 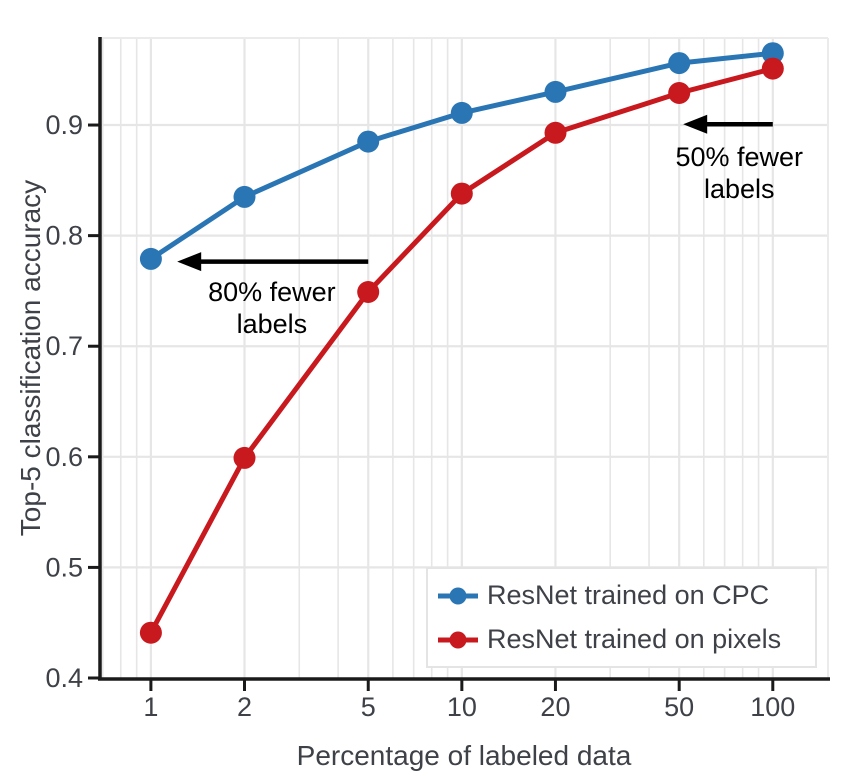 What do you see at coordinates (64, 236) in the screenshot?
I see `y-tick-label: 0.8` at bounding box center [64, 236].